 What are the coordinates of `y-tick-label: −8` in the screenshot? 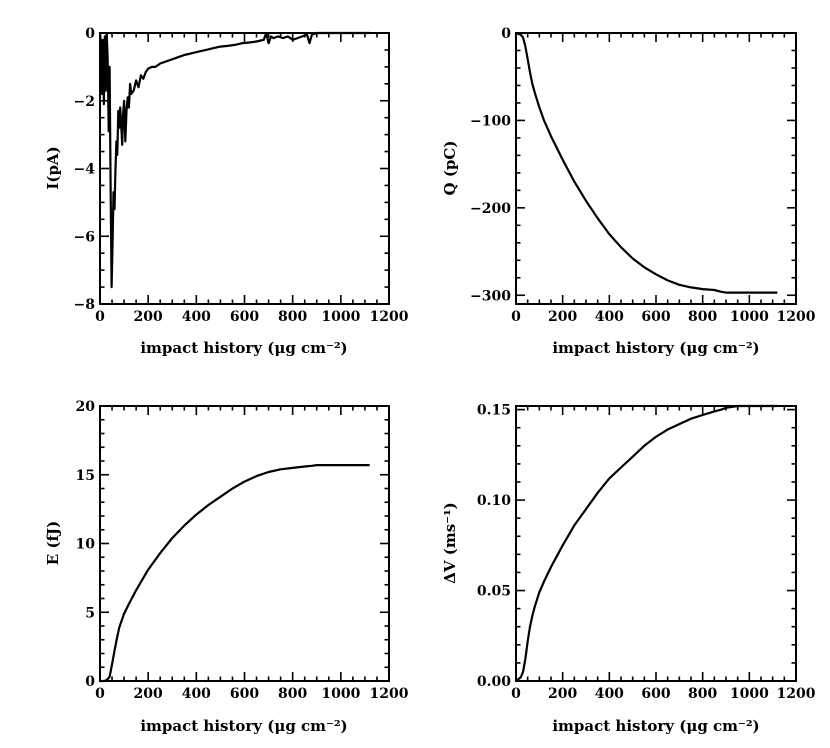 It's located at (84, 305).